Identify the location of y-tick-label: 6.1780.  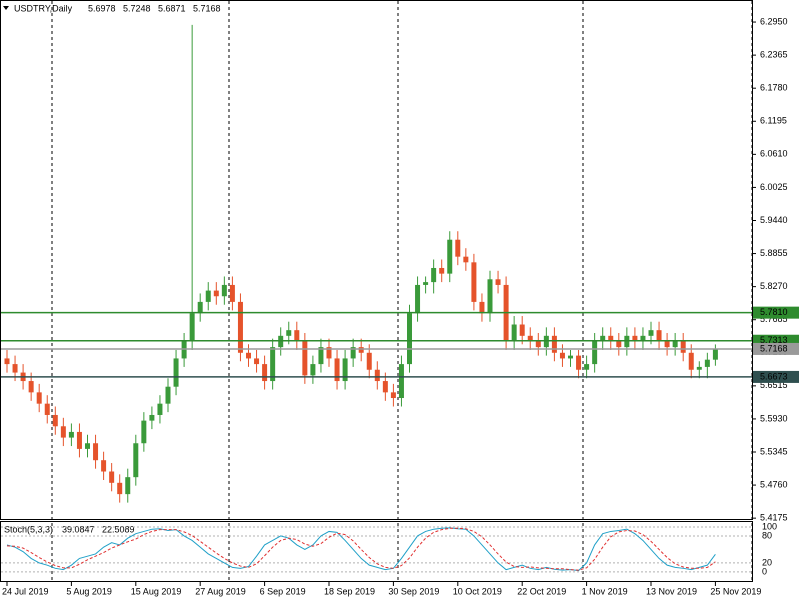
(774, 88).